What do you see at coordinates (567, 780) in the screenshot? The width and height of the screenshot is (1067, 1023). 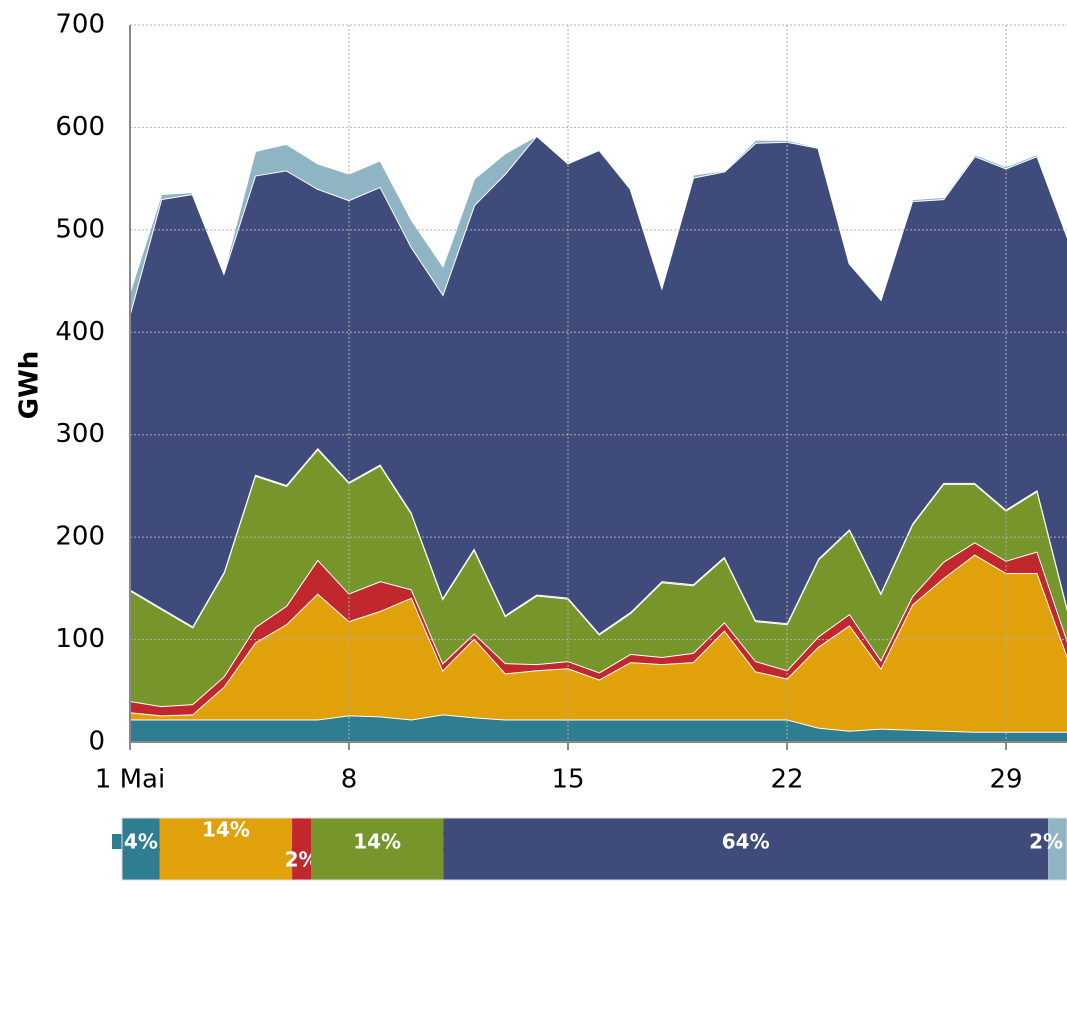 I see `x-tick-label: 15` at bounding box center [567, 780].